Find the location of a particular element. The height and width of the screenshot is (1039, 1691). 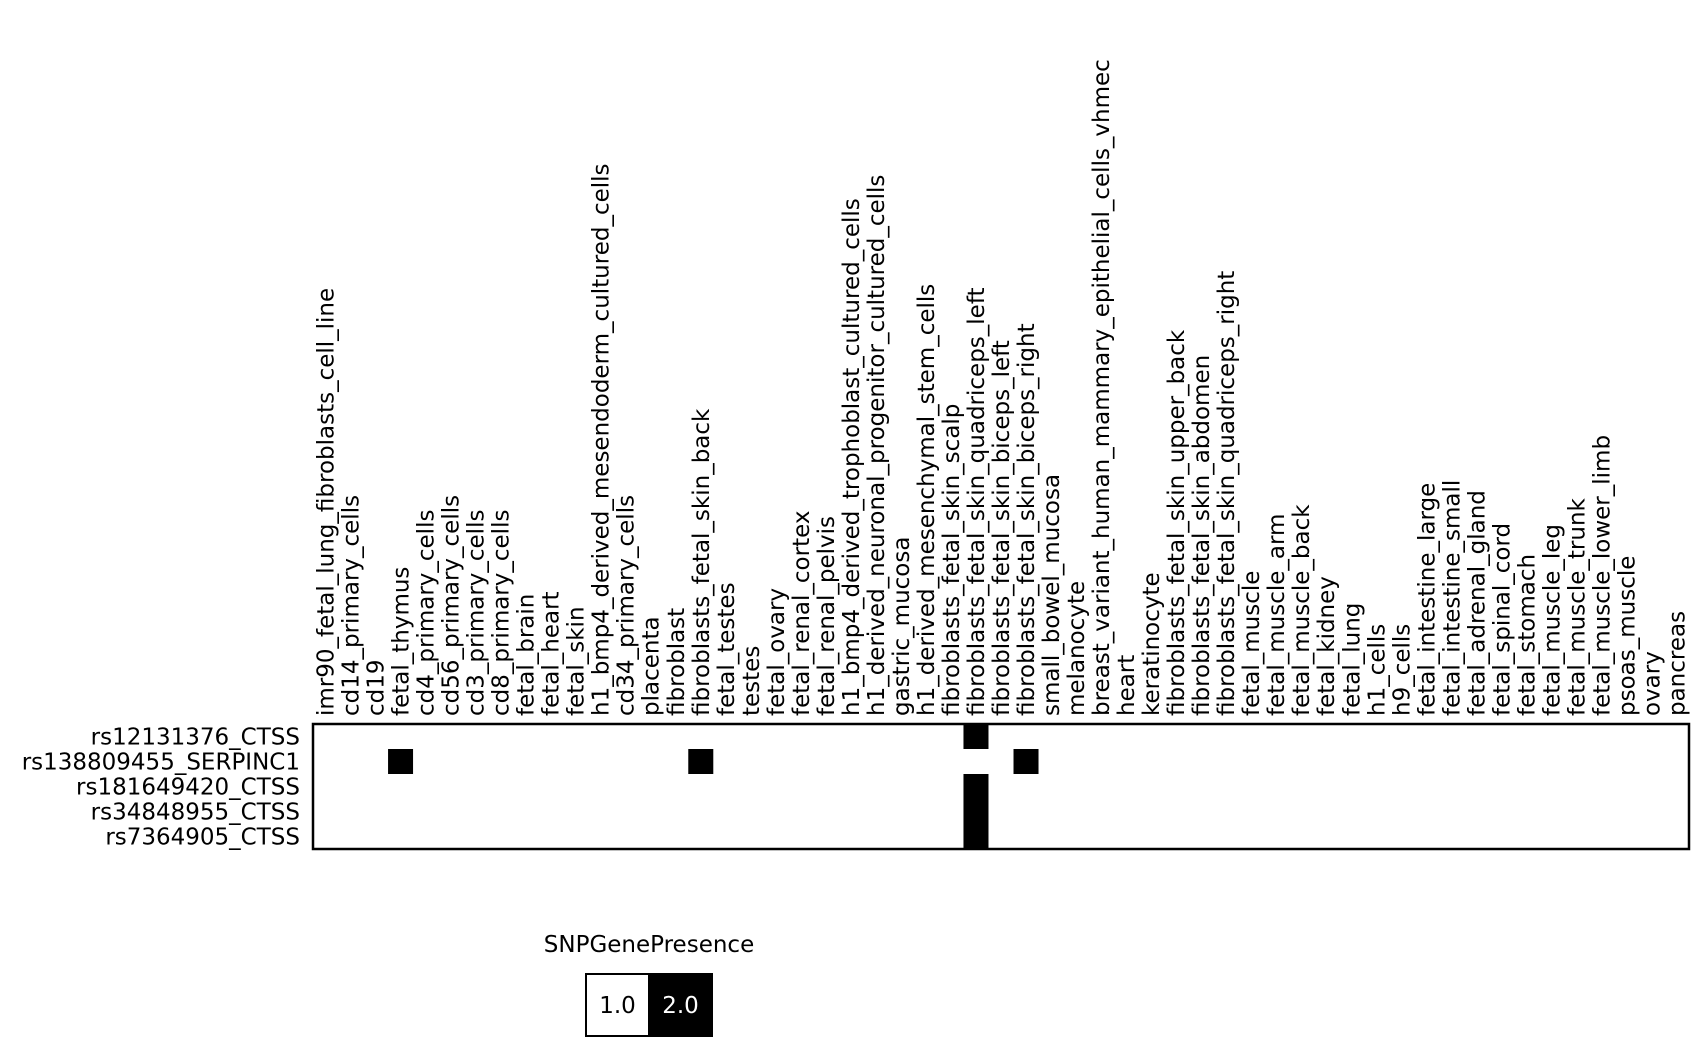

heatmap-cell-present is located at coordinates (976, 837).